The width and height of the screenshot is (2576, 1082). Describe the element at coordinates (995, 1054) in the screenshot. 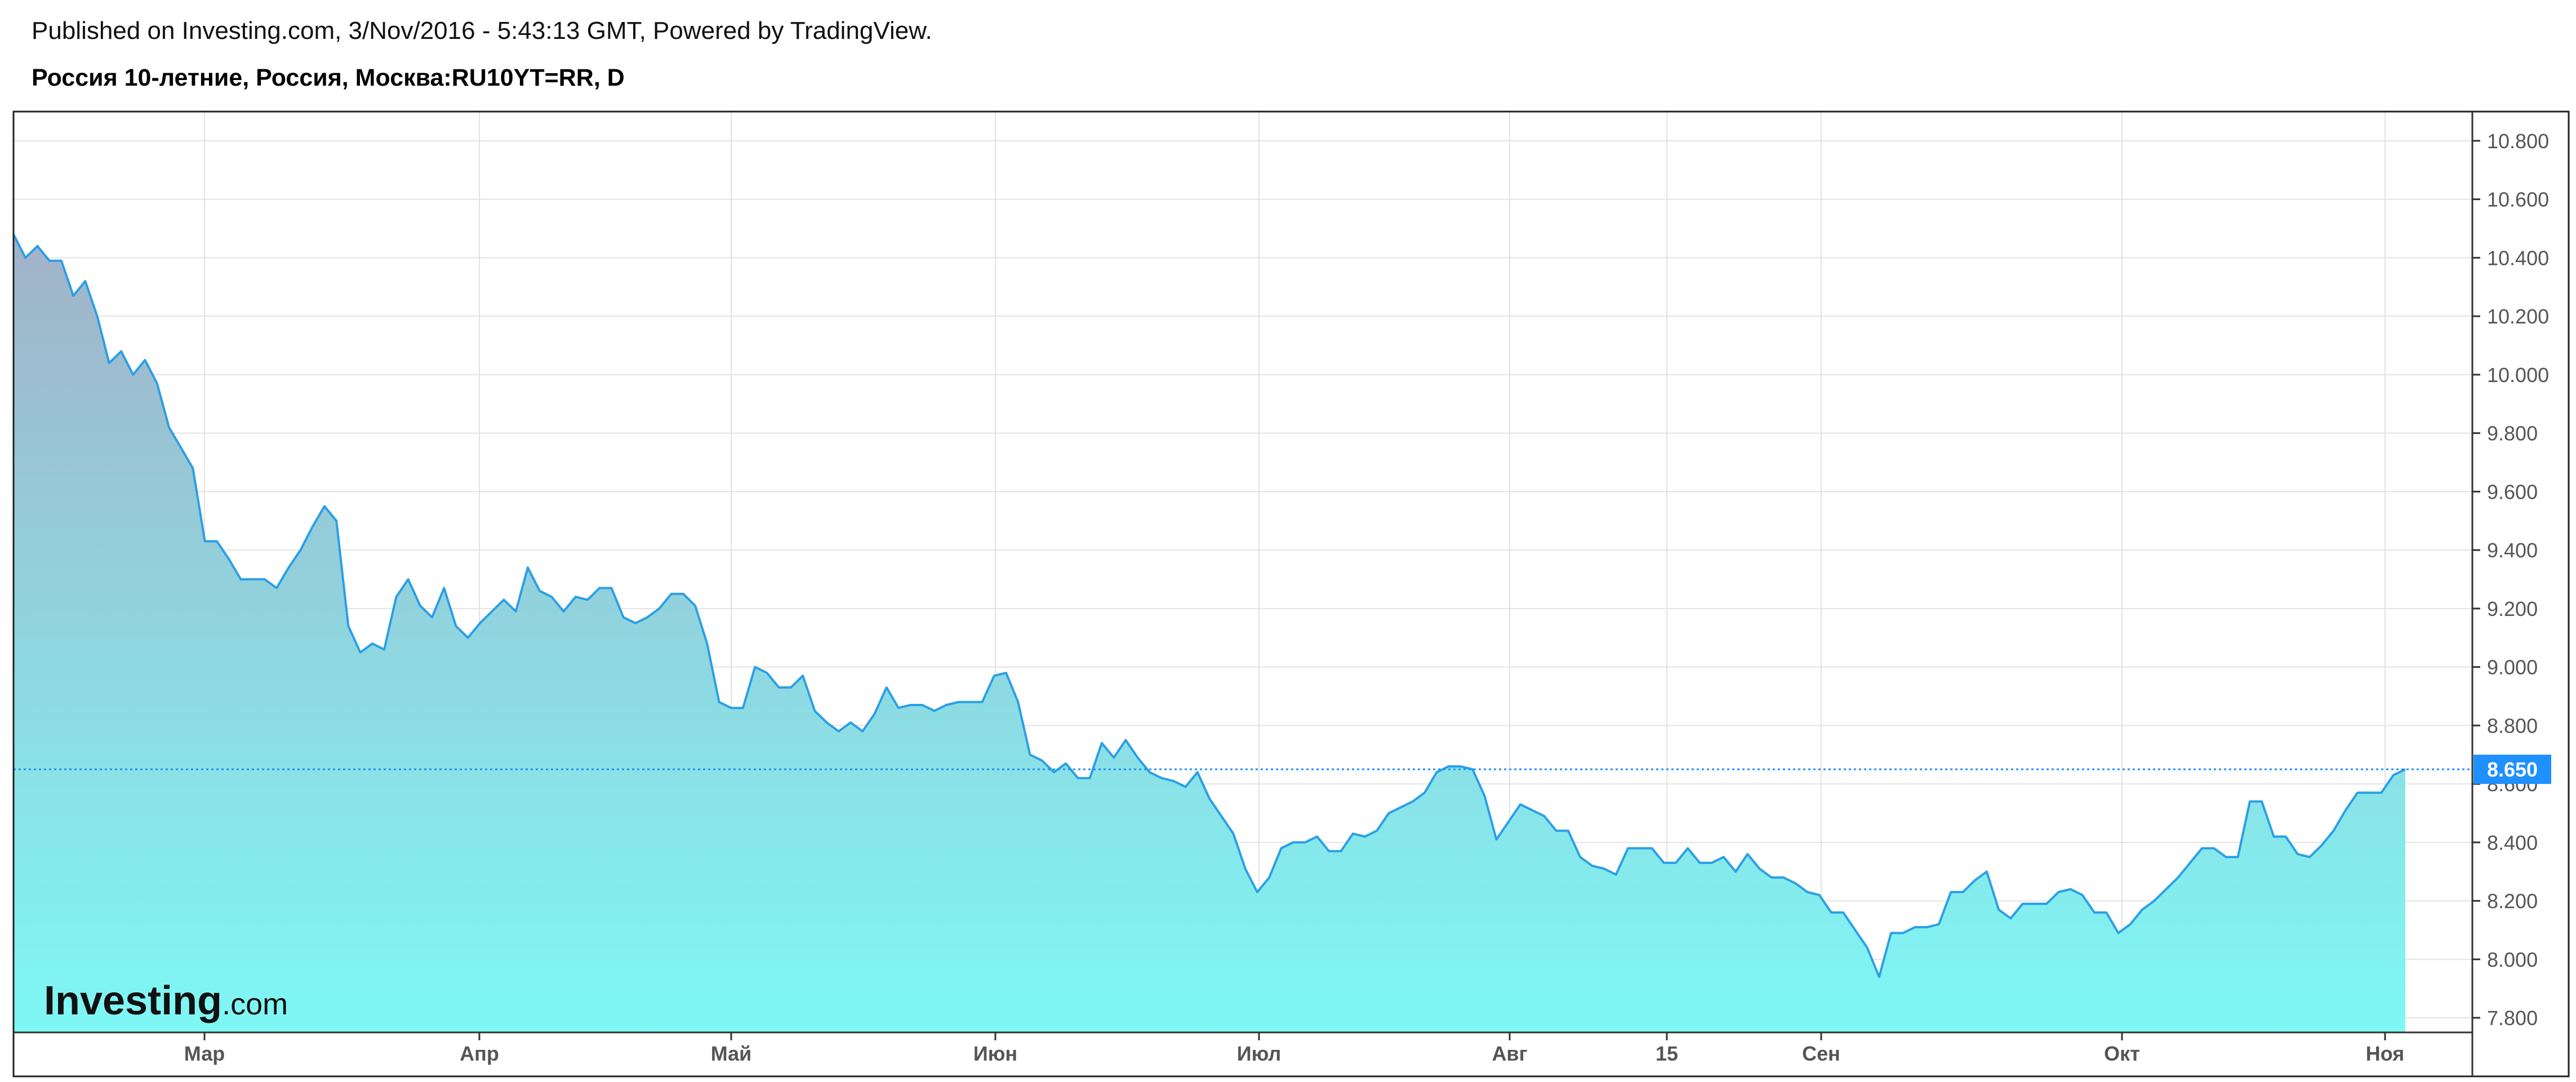

I see `x-tick-label: Июн` at that location.